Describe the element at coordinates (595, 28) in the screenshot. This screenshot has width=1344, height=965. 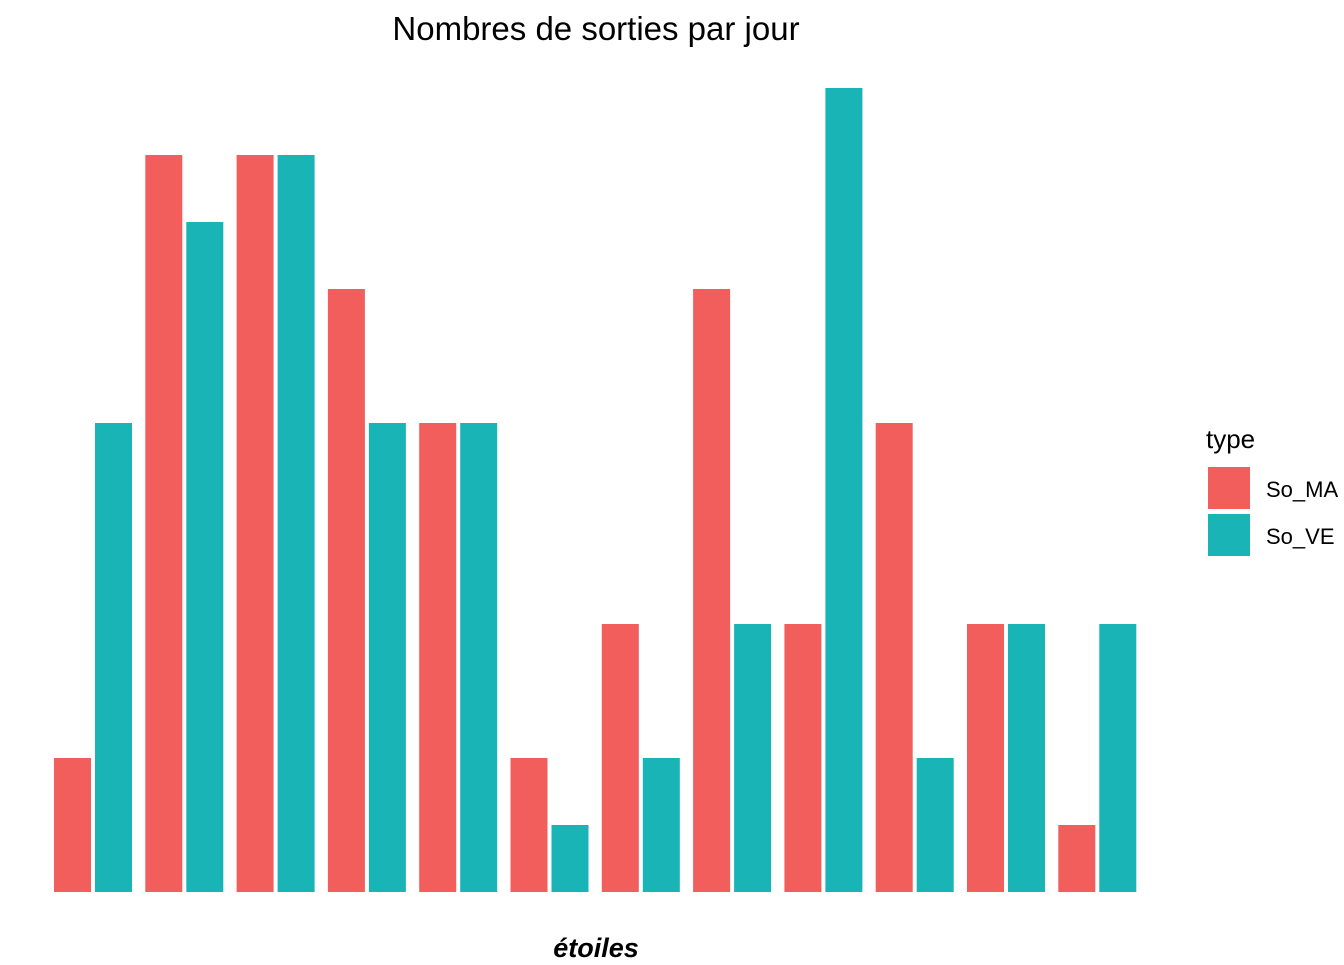
I see `chart-title: Nombres de sorties par jour` at that location.